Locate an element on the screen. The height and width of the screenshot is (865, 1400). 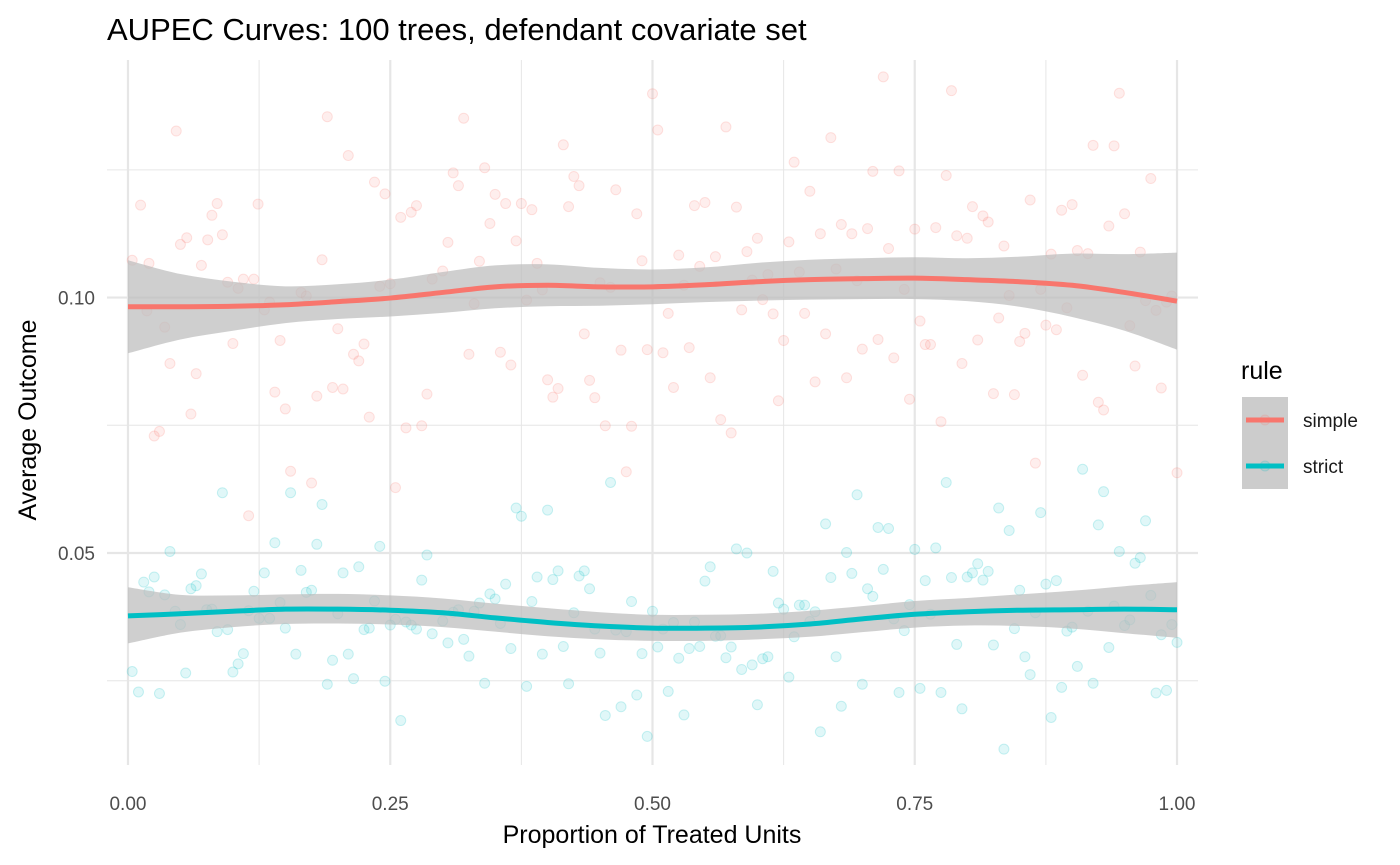
y-tick-label: 0.10 is located at coordinates (76, 299).